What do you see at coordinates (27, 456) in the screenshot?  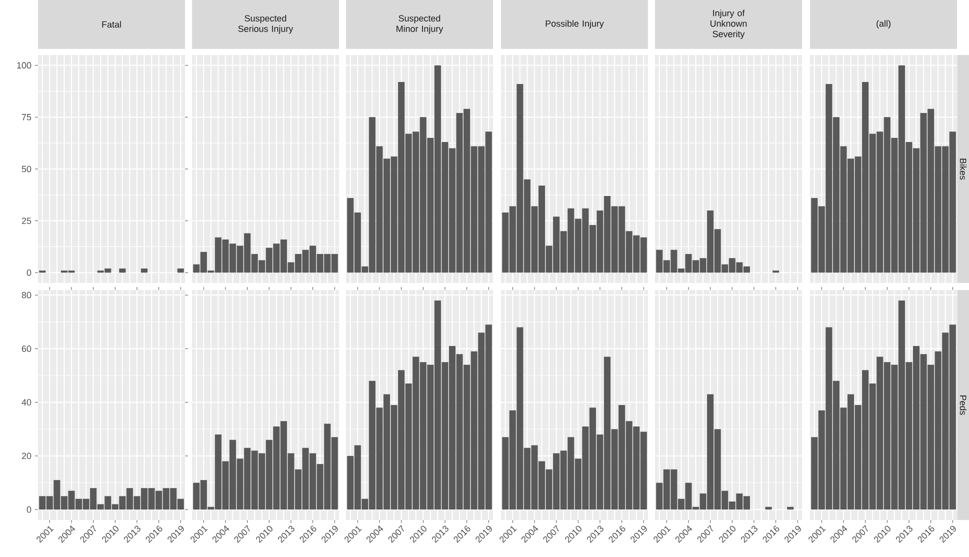 I see `y-tick-label: 20` at bounding box center [27, 456].